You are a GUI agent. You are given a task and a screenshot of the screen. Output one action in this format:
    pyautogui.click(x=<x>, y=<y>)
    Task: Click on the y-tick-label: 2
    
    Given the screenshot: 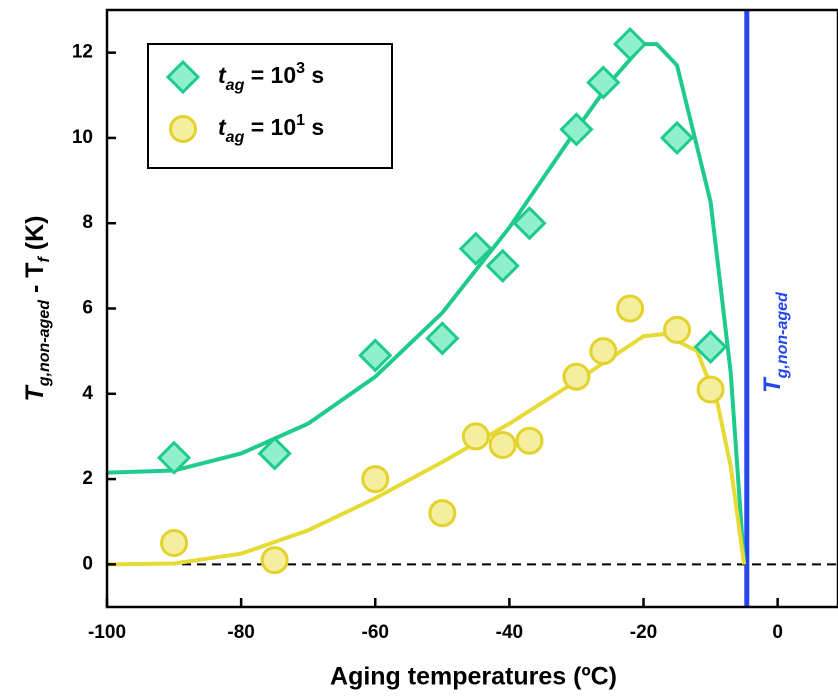 What is the action you would take?
    pyautogui.click(x=87, y=478)
    